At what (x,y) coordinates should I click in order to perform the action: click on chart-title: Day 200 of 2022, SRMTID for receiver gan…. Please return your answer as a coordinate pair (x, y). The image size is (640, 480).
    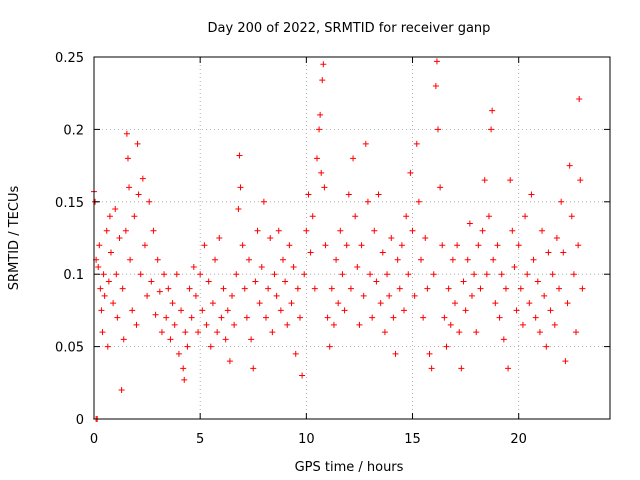
    Looking at the image, I should click on (349, 28).